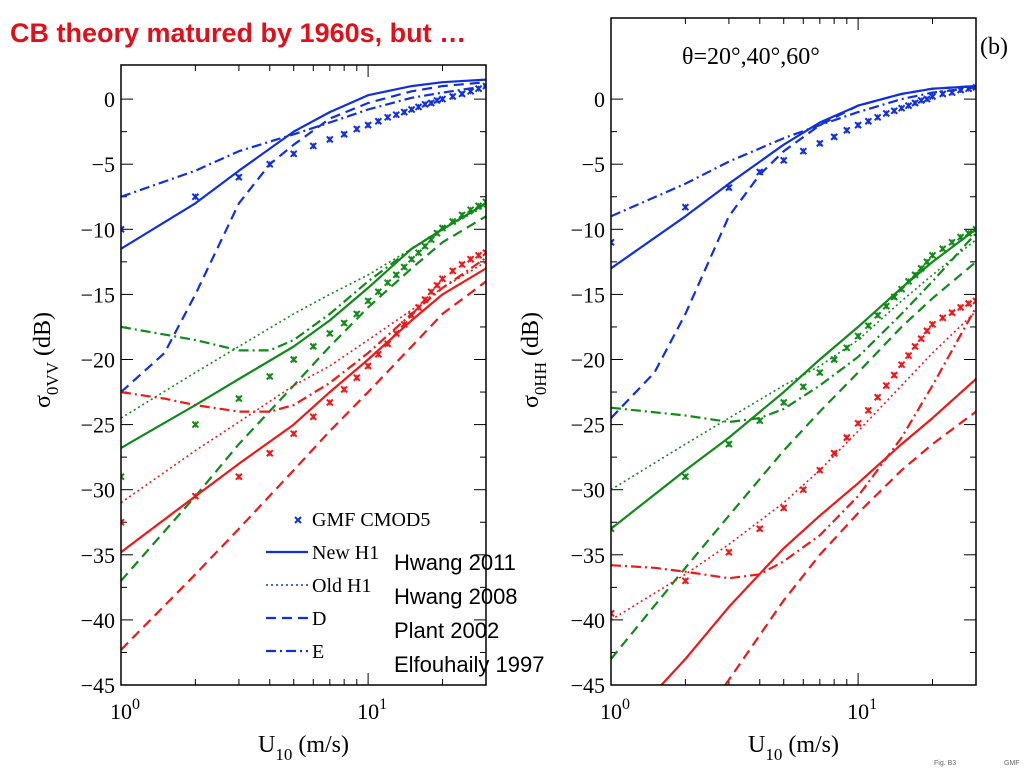 The width and height of the screenshot is (1024, 768). Describe the element at coordinates (945, 763) in the screenshot. I see `footer-figure-ref: Fig. B3` at that location.